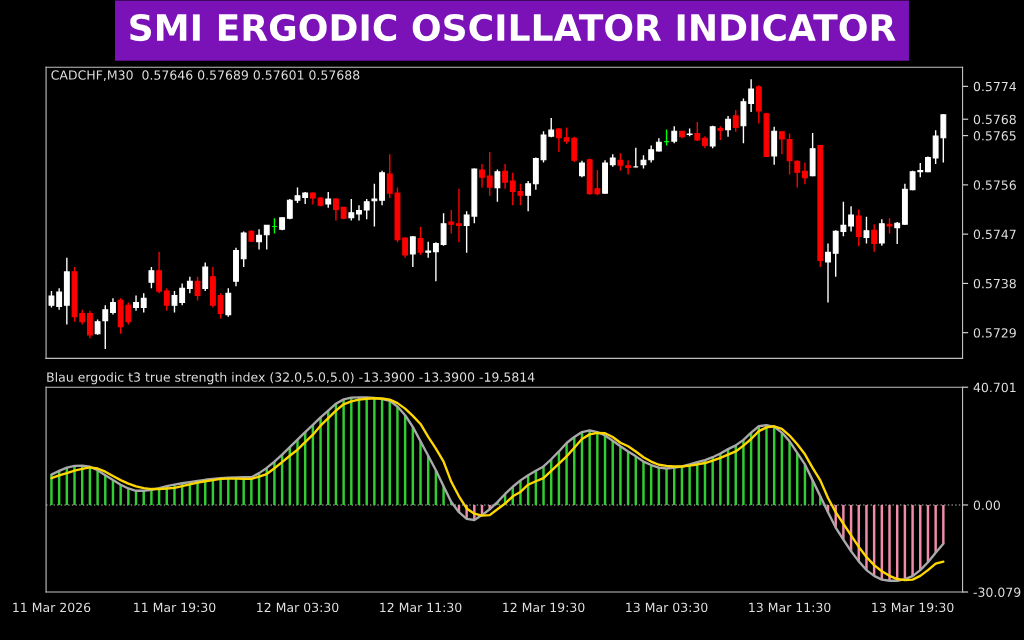  I want to click on x-tick-label: 12 Mar 03:30, so click(298, 607).